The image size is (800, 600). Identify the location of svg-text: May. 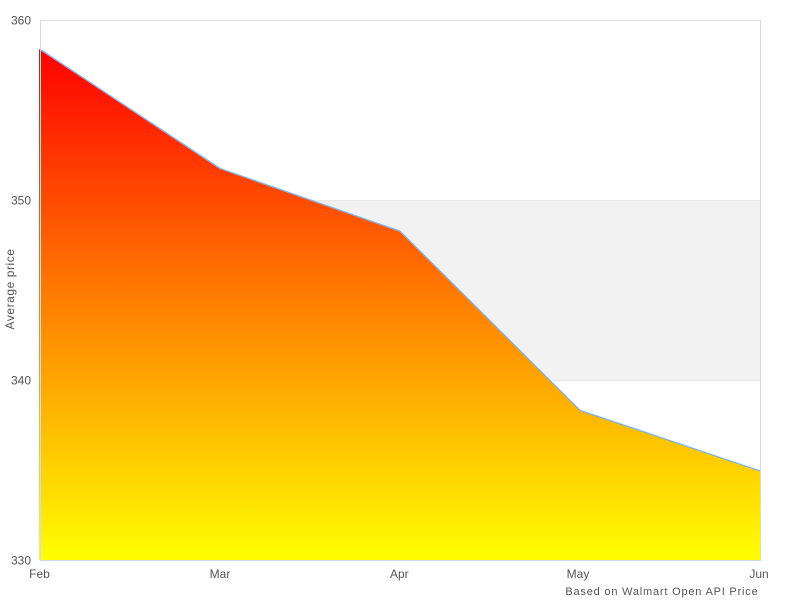
(578, 574).